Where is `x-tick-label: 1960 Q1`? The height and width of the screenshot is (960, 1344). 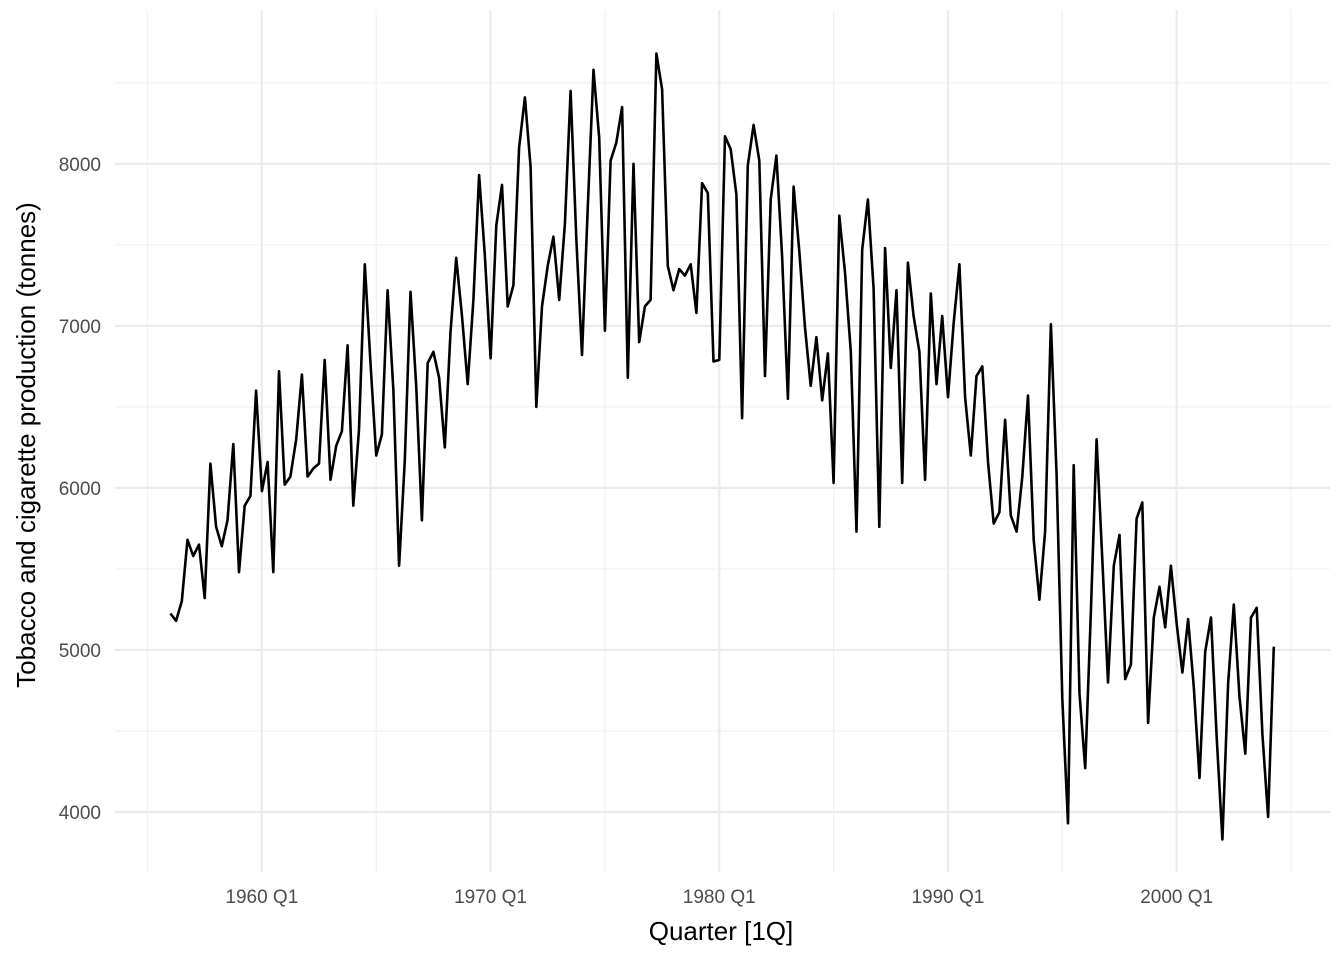 x-tick-label: 1960 Q1 is located at coordinates (261, 897).